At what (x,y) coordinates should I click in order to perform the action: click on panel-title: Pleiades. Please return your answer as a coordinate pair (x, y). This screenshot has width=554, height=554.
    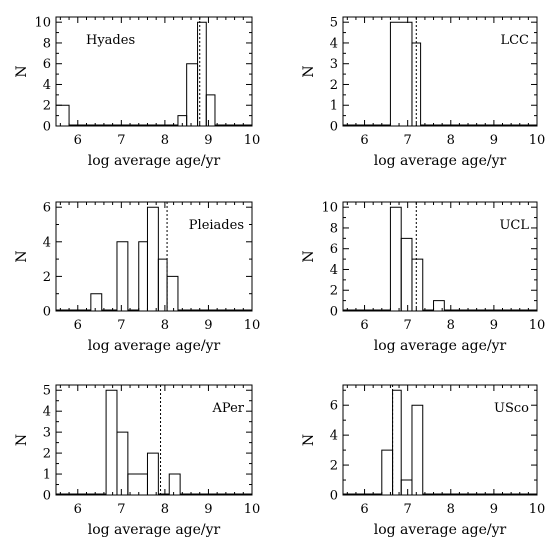
    Looking at the image, I should click on (216, 225).